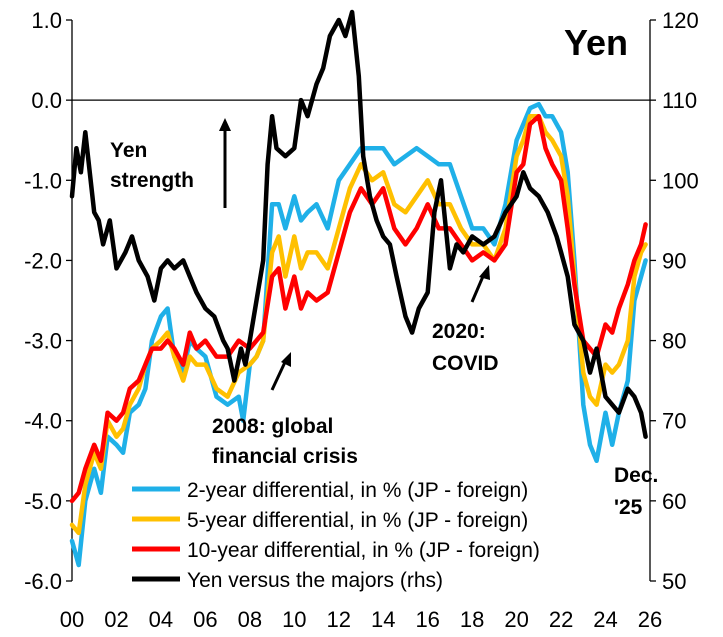  What do you see at coordinates (679, 100) in the screenshot?
I see `right-tick-label: 110` at bounding box center [679, 100].